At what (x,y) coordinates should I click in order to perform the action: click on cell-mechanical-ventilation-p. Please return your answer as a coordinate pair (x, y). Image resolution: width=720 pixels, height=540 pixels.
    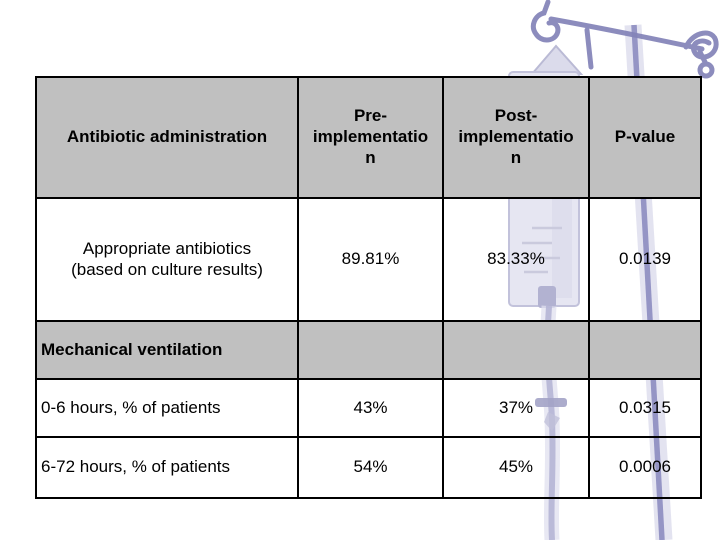
    Looking at the image, I should click on (645, 350).